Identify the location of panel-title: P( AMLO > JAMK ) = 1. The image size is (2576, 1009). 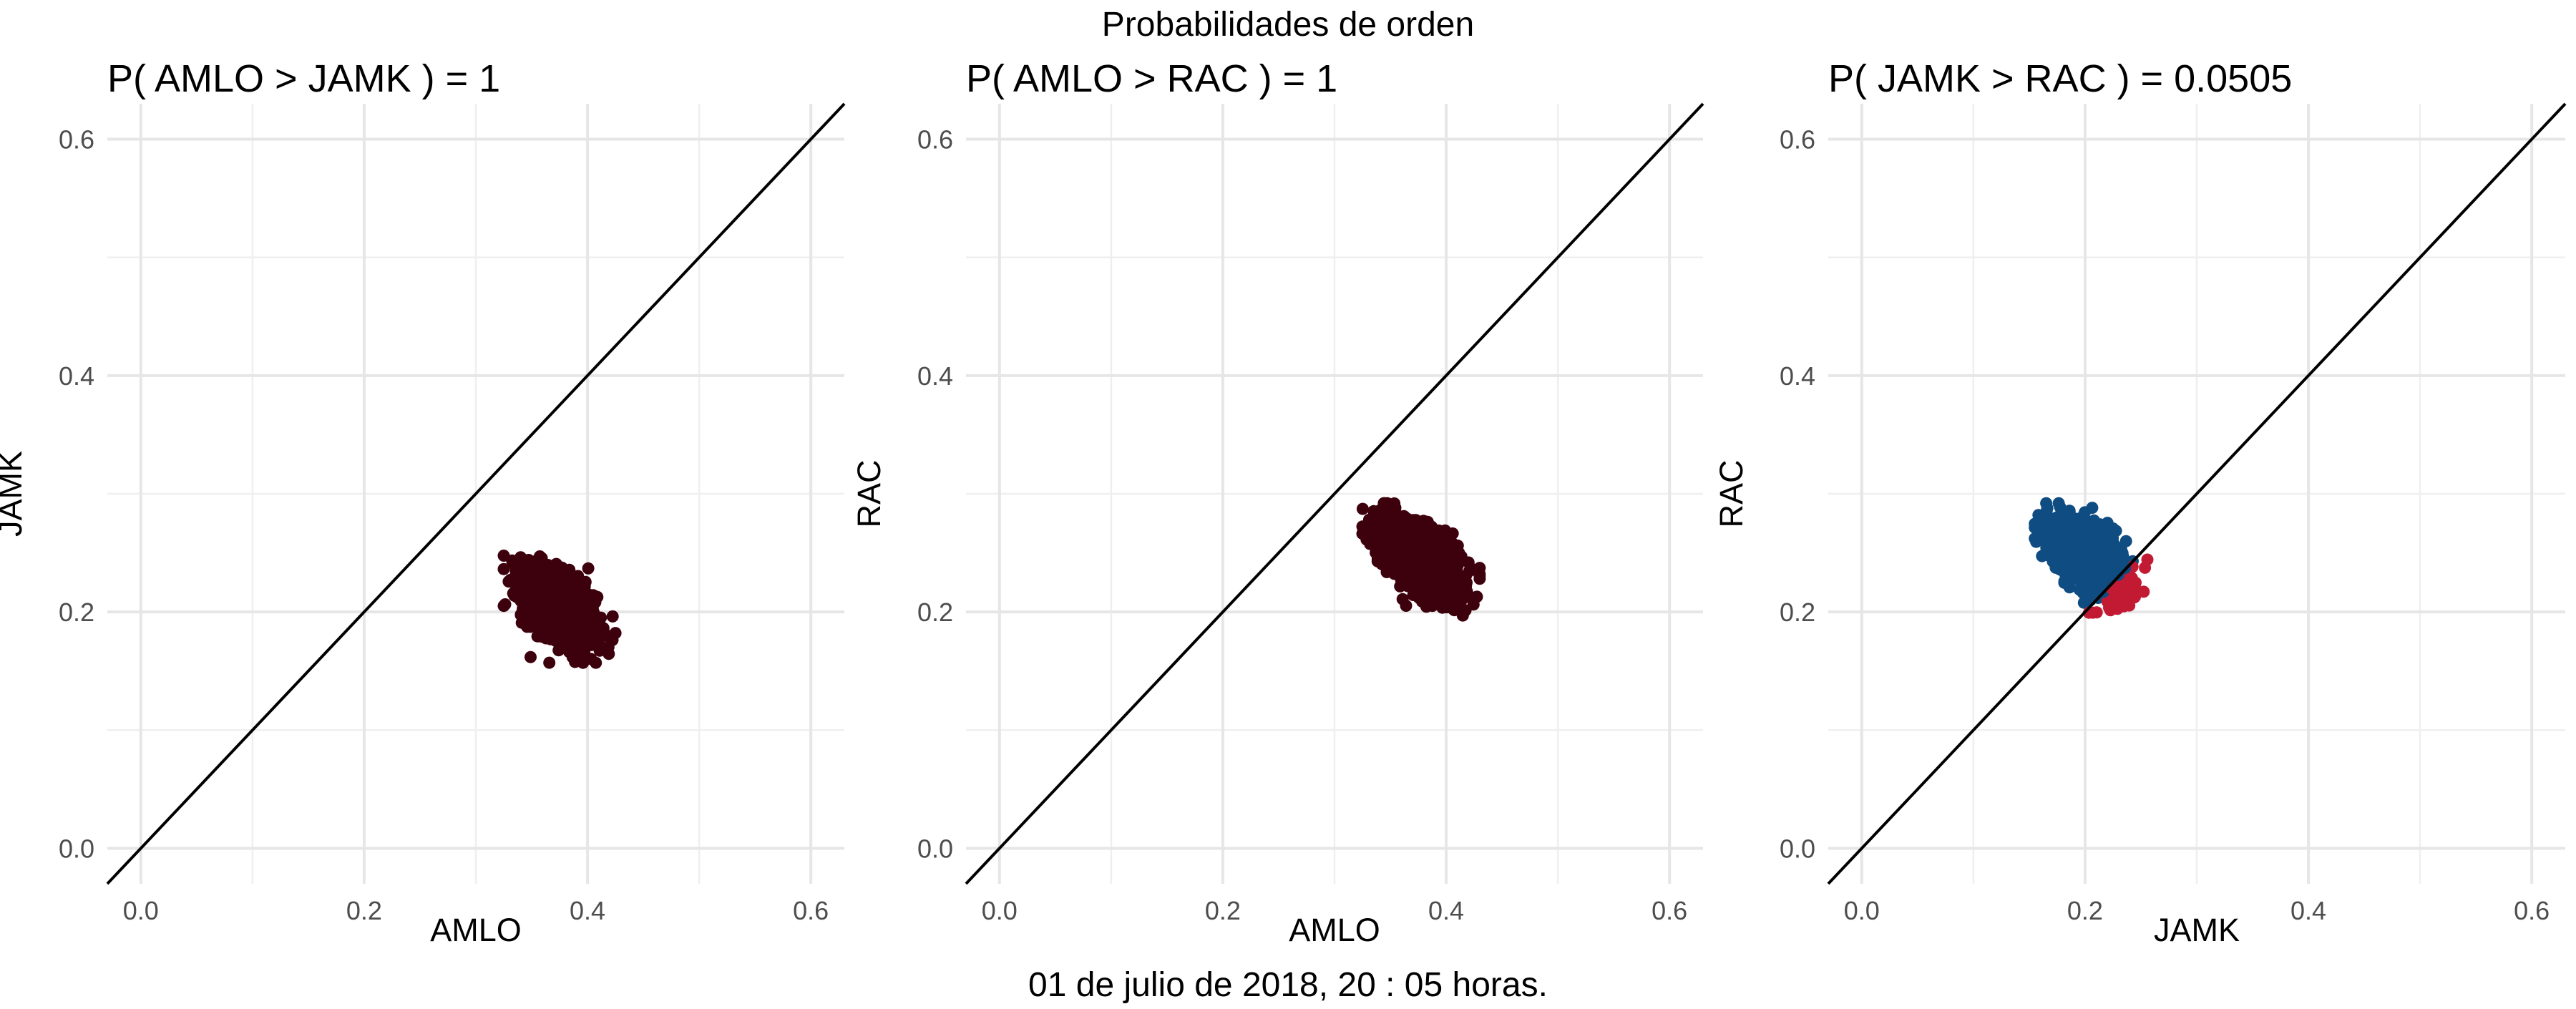
(303, 78).